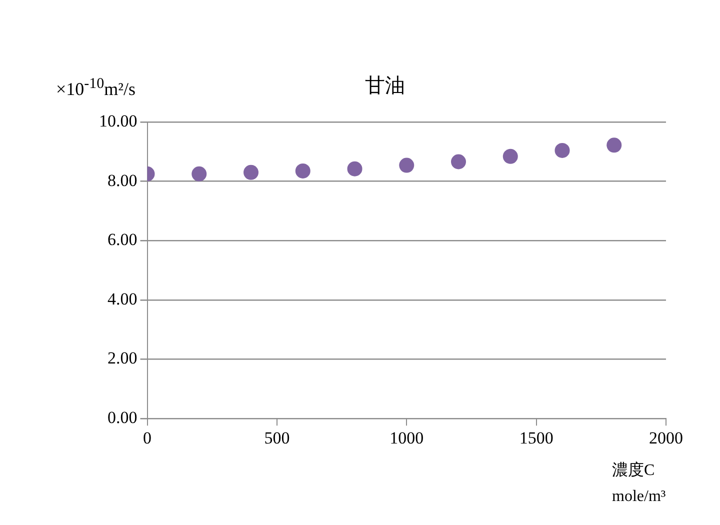 The image size is (720, 525). What do you see at coordinates (123, 180) in the screenshot?
I see `y-tick-label: 8.00` at bounding box center [123, 180].